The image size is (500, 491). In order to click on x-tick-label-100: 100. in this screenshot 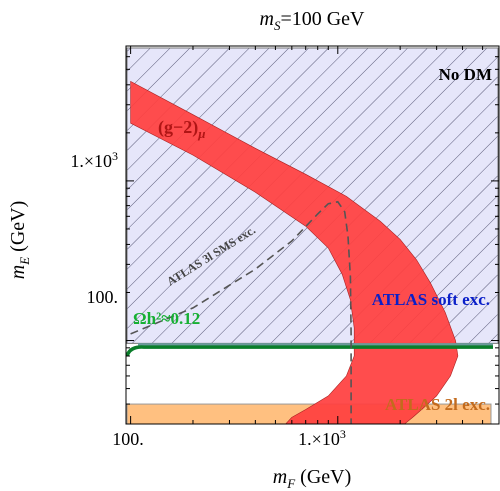, I will do `click(128, 439)`.